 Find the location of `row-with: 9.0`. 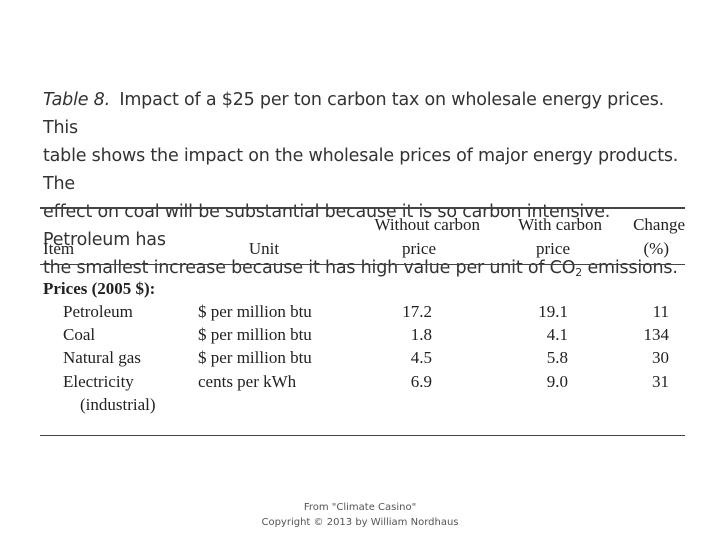

row-with: 9.0 is located at coordinates (557, 381).